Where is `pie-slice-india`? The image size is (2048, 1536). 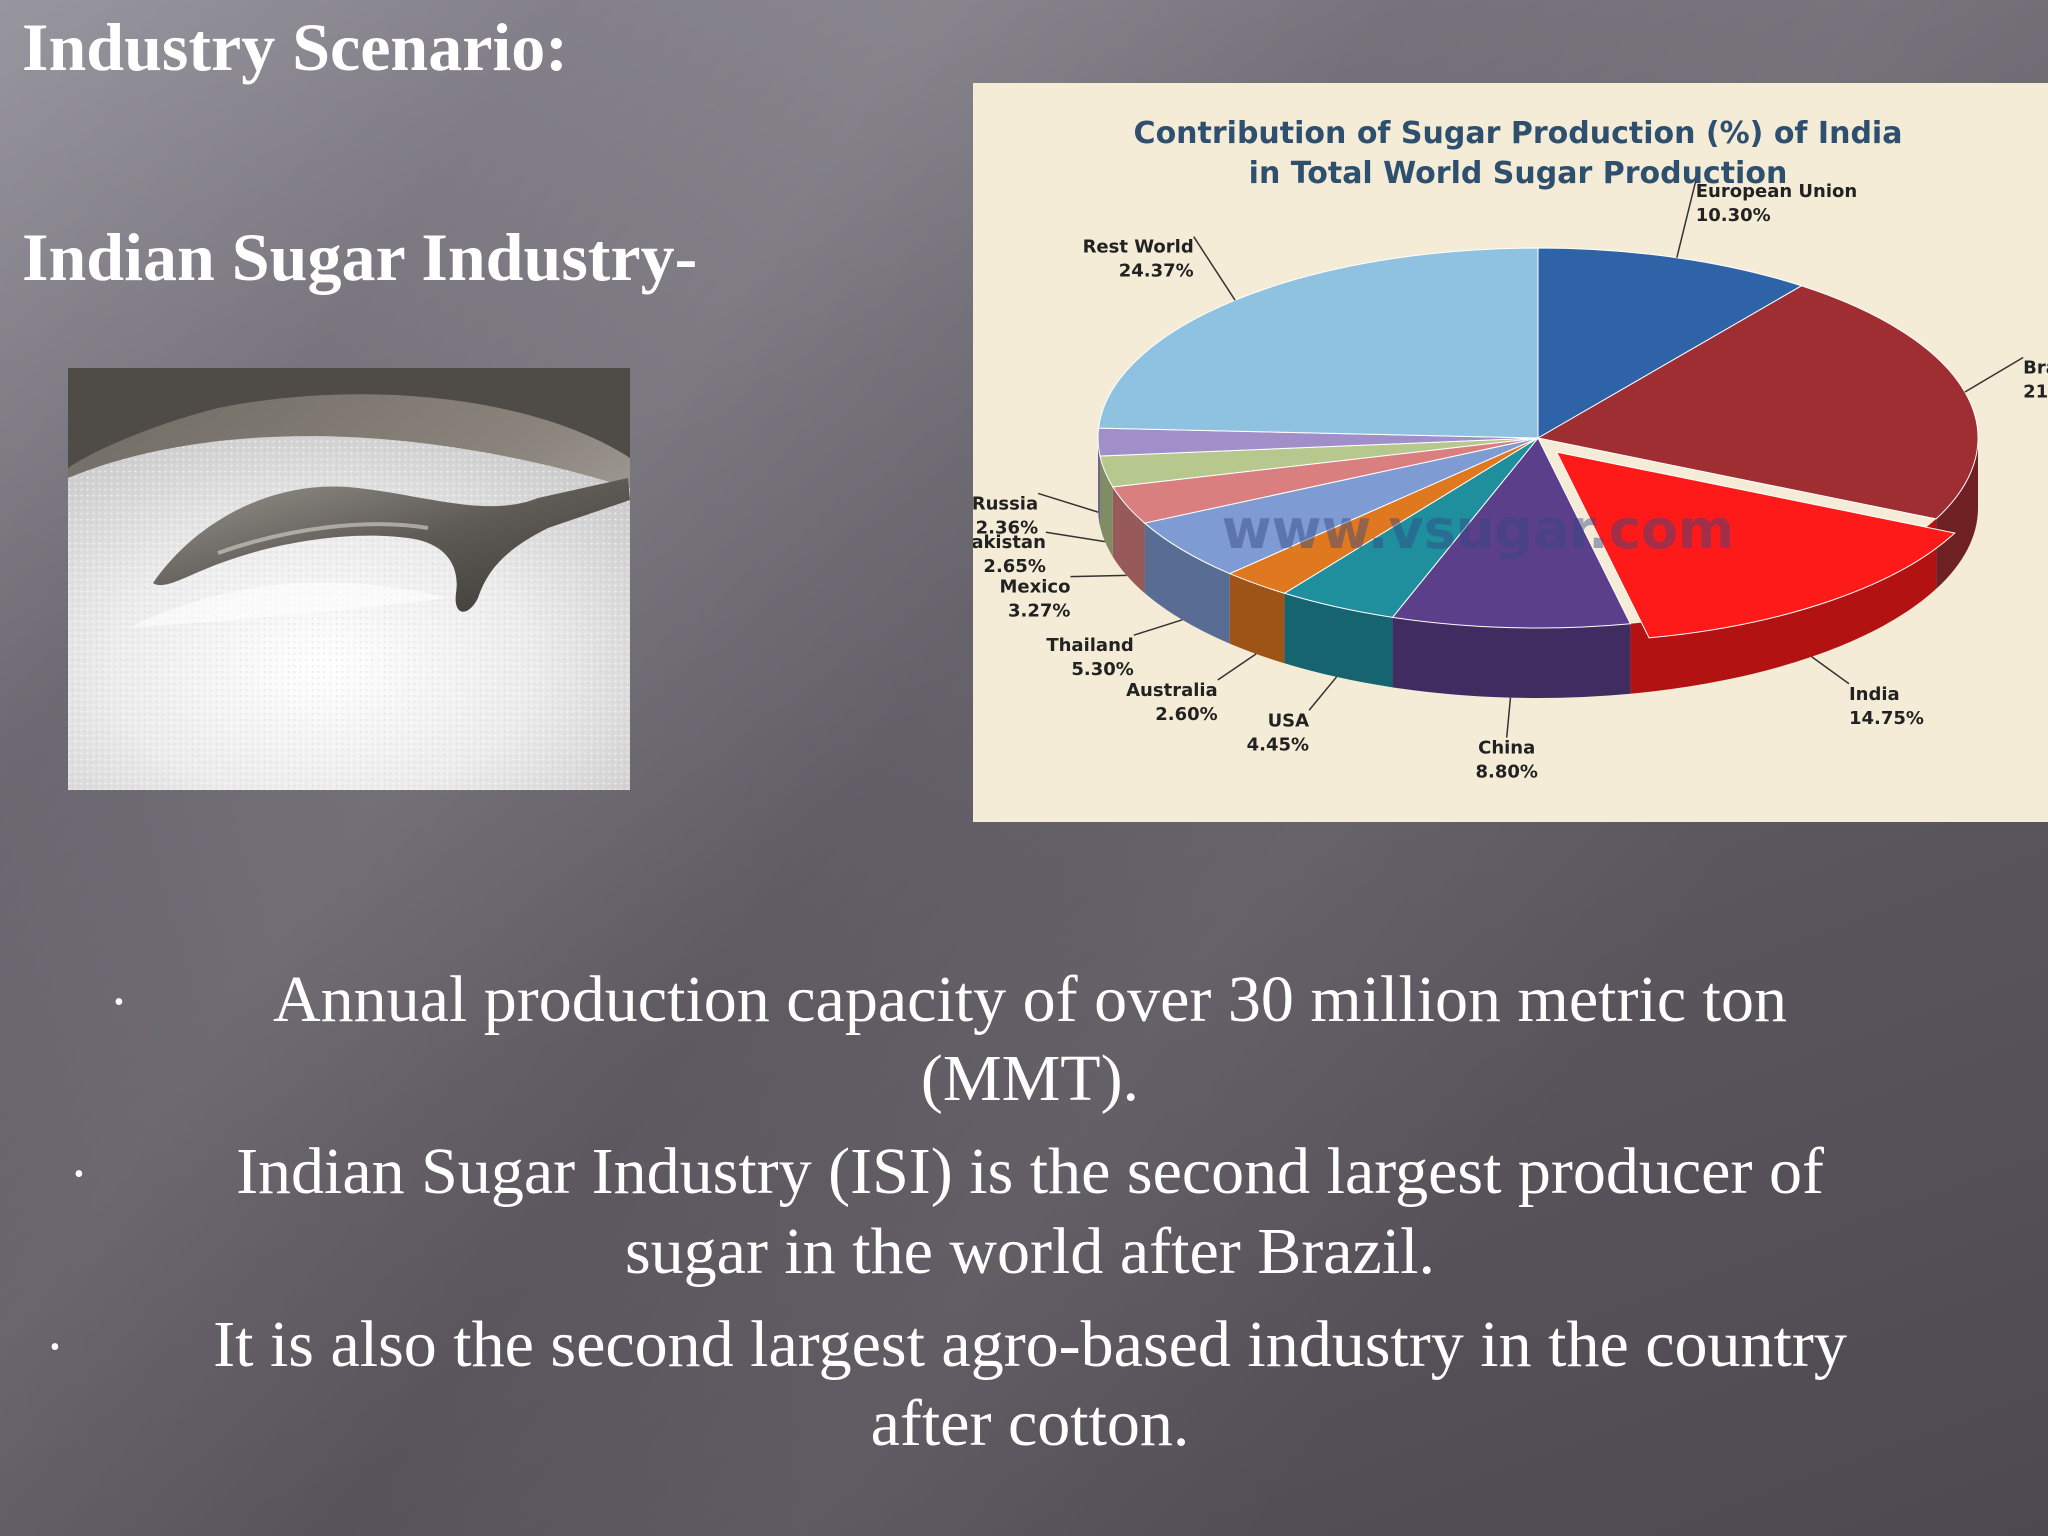 pie-slice-india is located at coordinates (1755, 545).